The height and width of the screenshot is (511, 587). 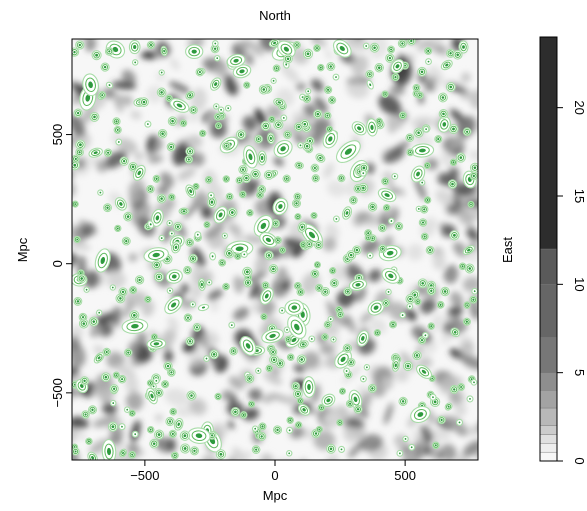 What do you see at coordinates (275, 495) in the screenshot?
I see `x-axis-label: Mpc` at bounding box center [275, 495].